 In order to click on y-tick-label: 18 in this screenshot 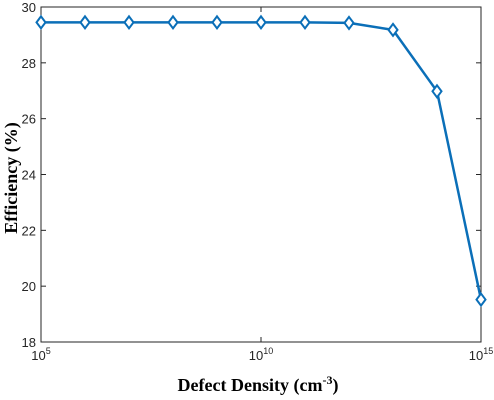, I will do `click(29, 342)`.